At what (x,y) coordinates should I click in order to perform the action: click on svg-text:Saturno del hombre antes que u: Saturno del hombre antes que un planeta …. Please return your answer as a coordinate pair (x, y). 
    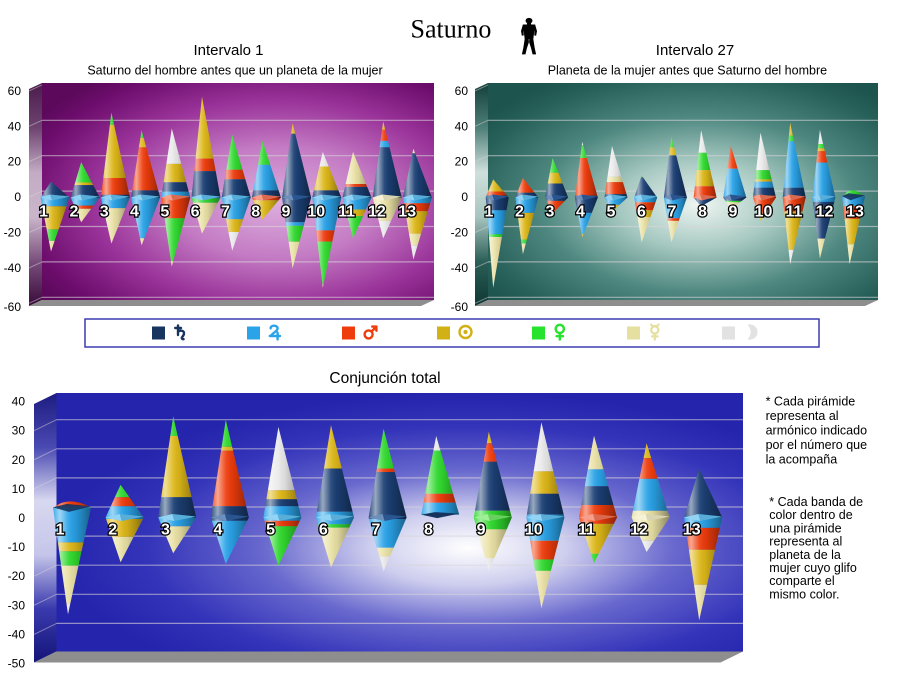
    Looking at the image, I should click on (234, 71).